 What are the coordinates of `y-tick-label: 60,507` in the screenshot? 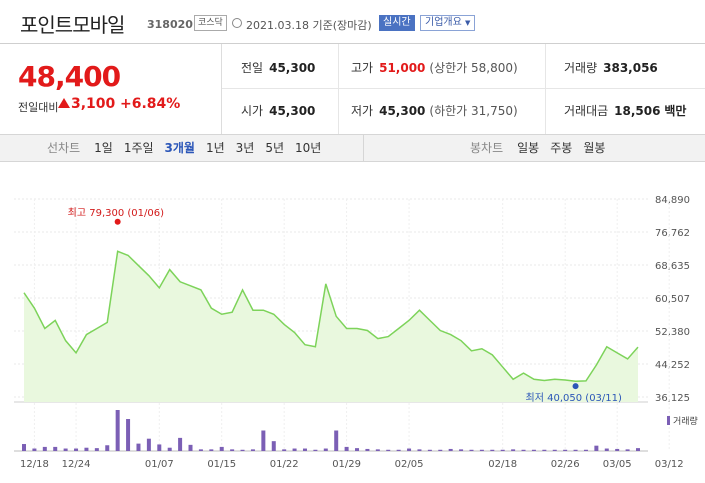 It's located at (672, 299).